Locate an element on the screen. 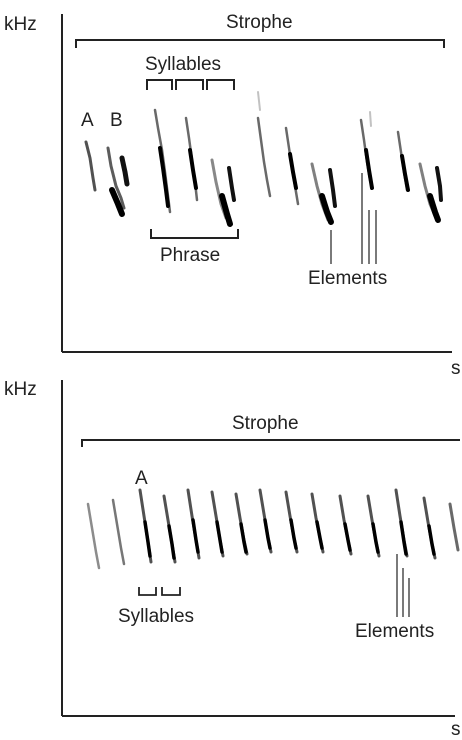  spectrogram-traces-top is located at coordinates (263, 159).